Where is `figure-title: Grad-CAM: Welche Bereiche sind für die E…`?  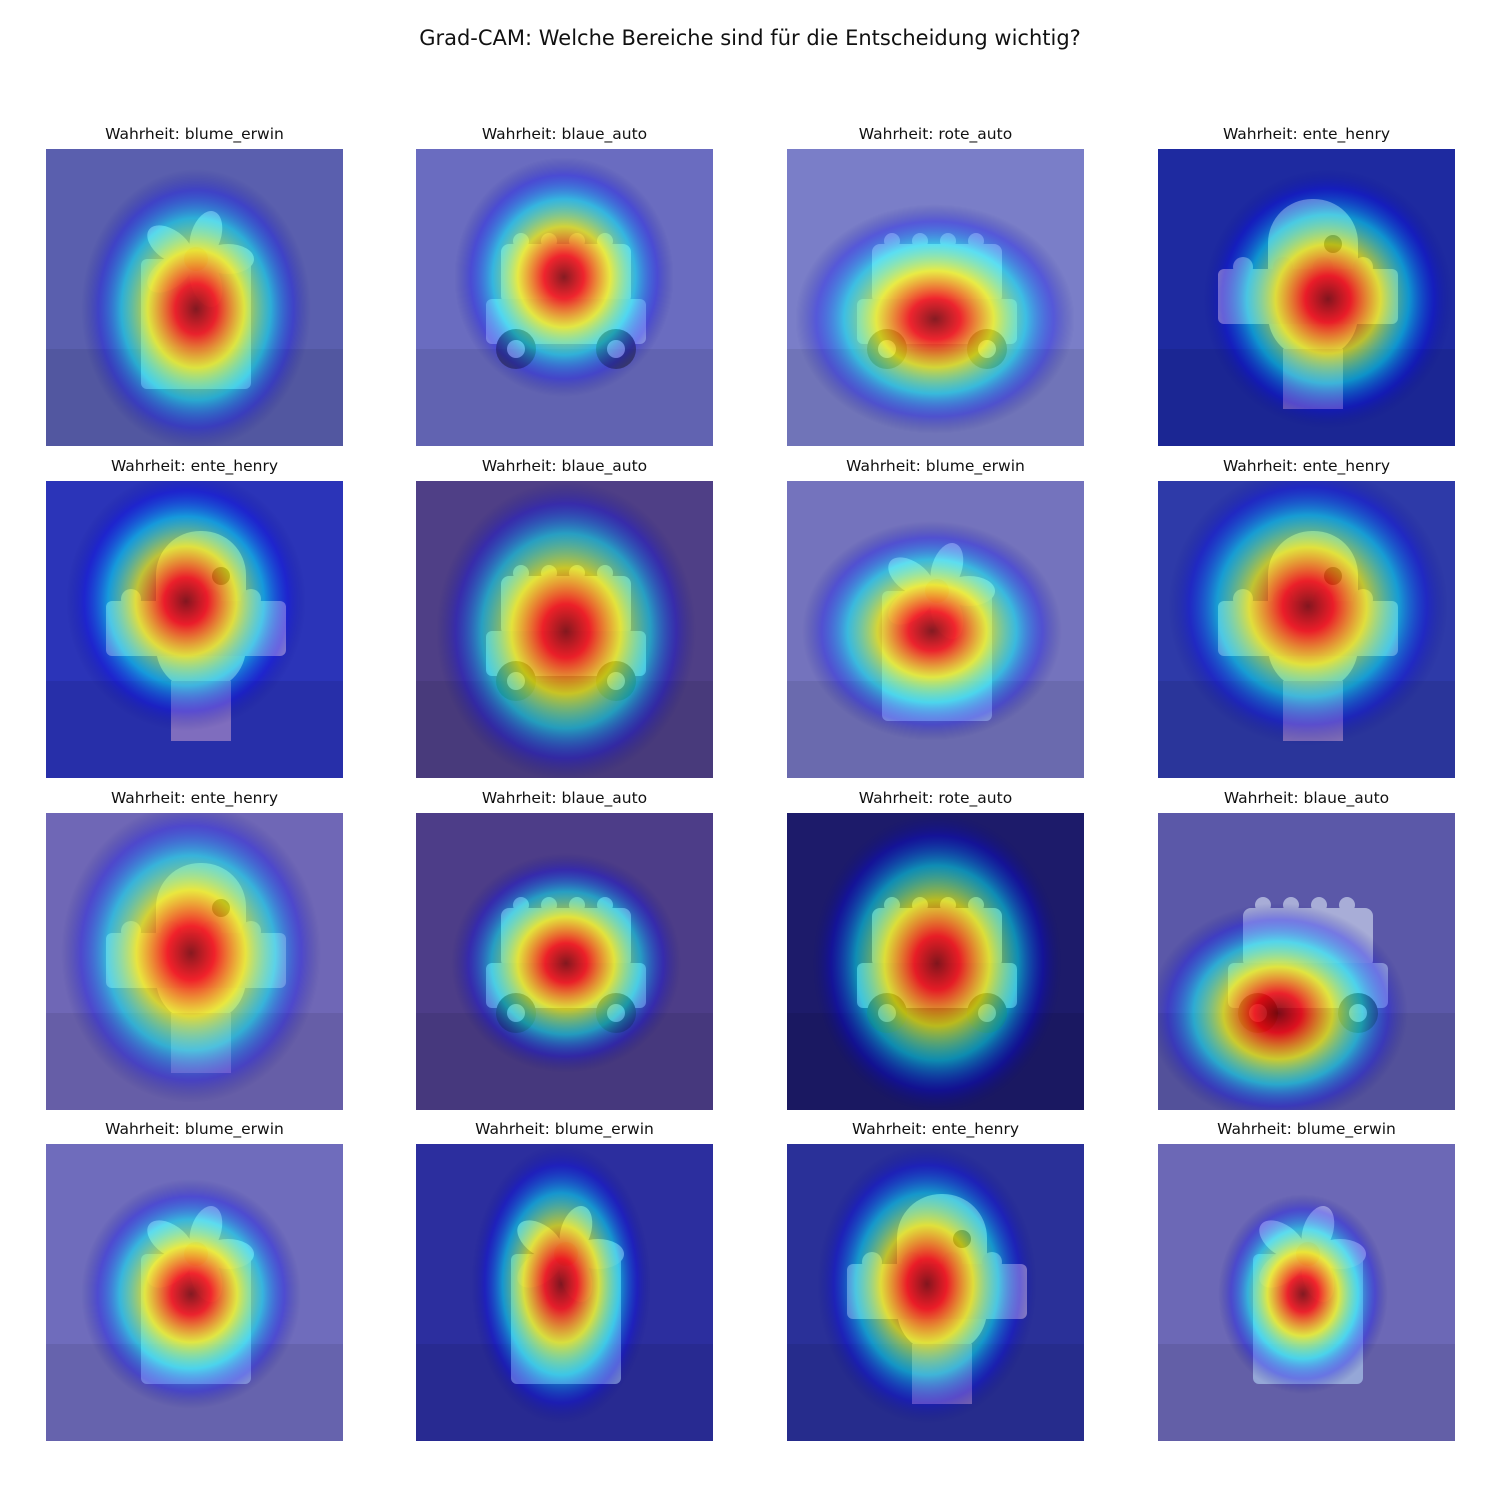
figure-title: Grad-CAM: Welche Bereiche sind für die E… is located at coordinates (750, 38).